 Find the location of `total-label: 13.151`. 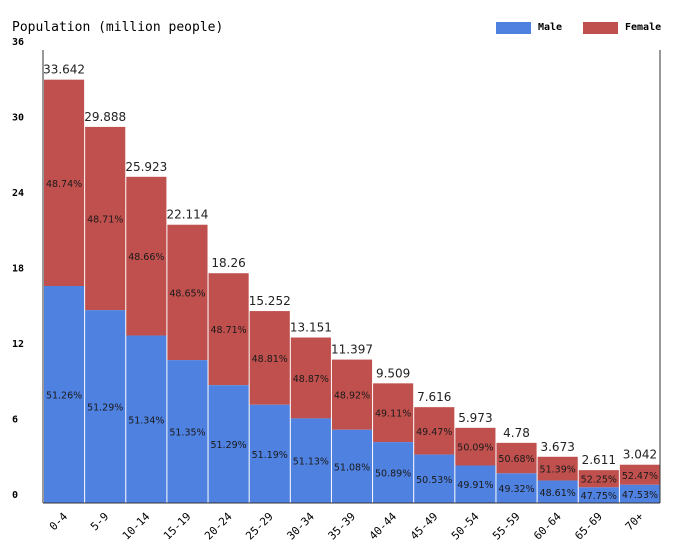

total-label: 13.151 is located at coordinates (311, 328).